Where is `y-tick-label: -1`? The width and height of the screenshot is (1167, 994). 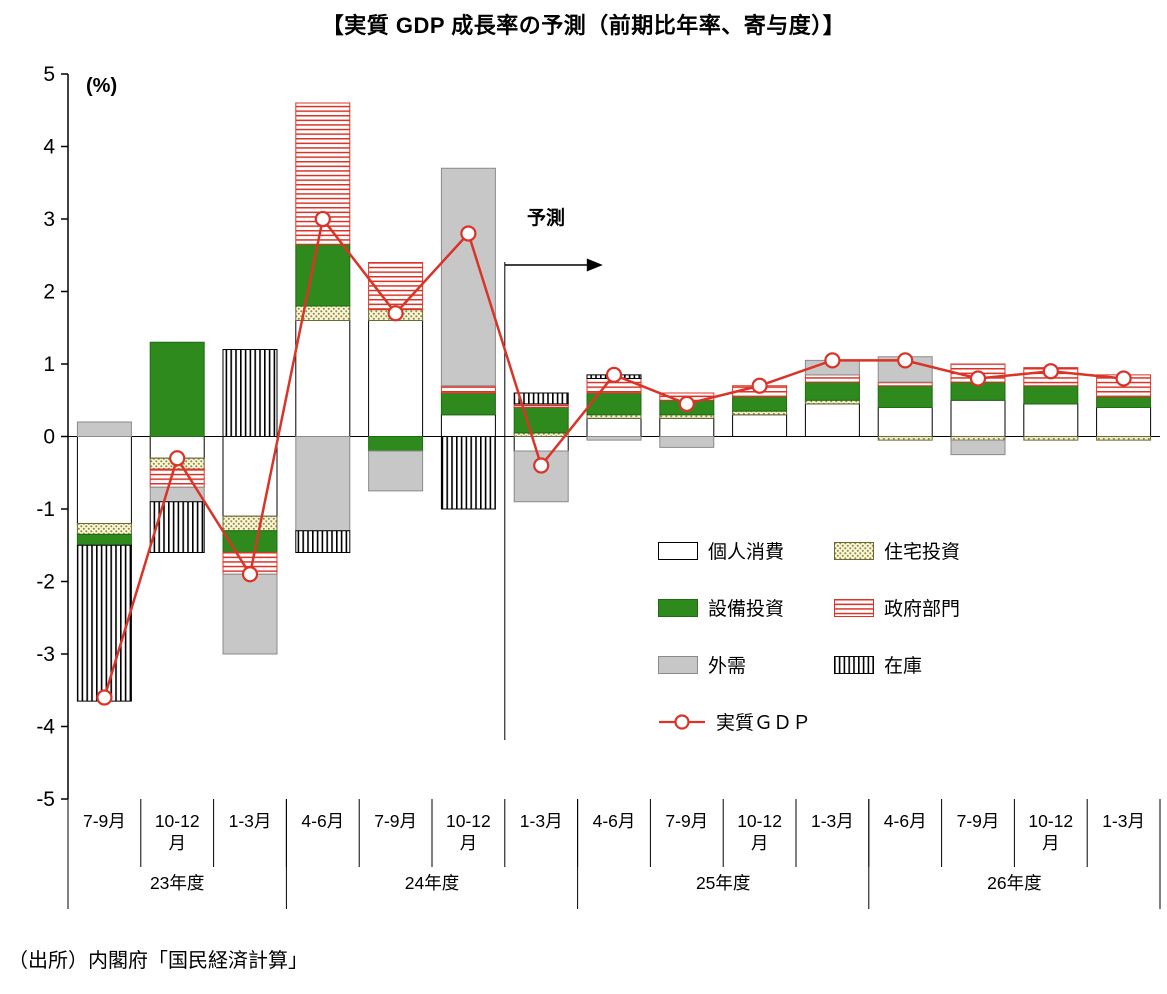
y-tick-label: -1 is located at coordinates (45, 509).